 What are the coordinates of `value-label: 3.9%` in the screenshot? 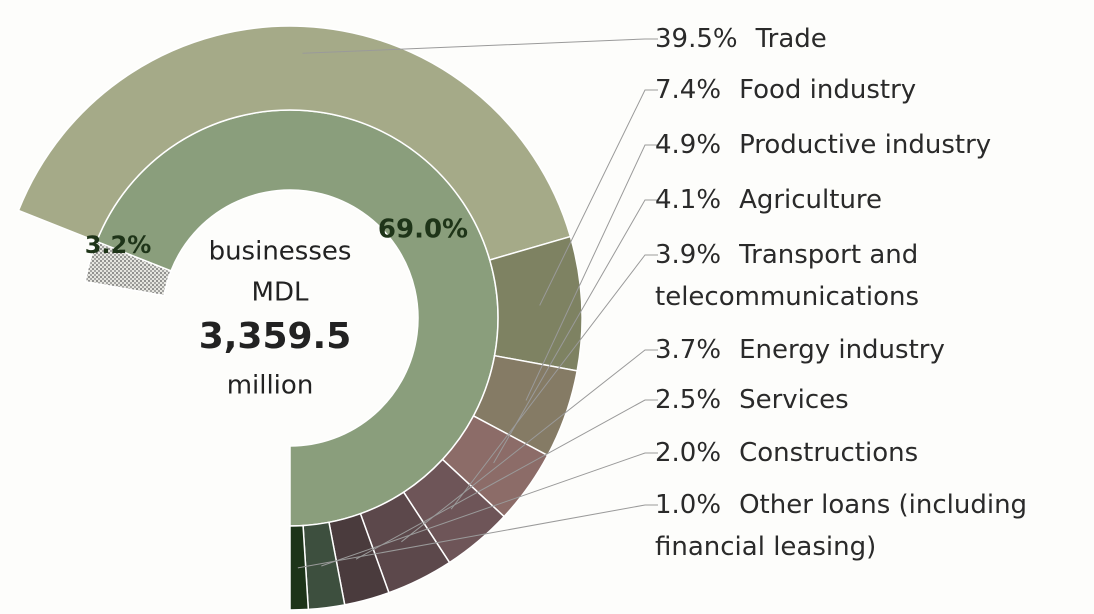 It's located at (688, 255).